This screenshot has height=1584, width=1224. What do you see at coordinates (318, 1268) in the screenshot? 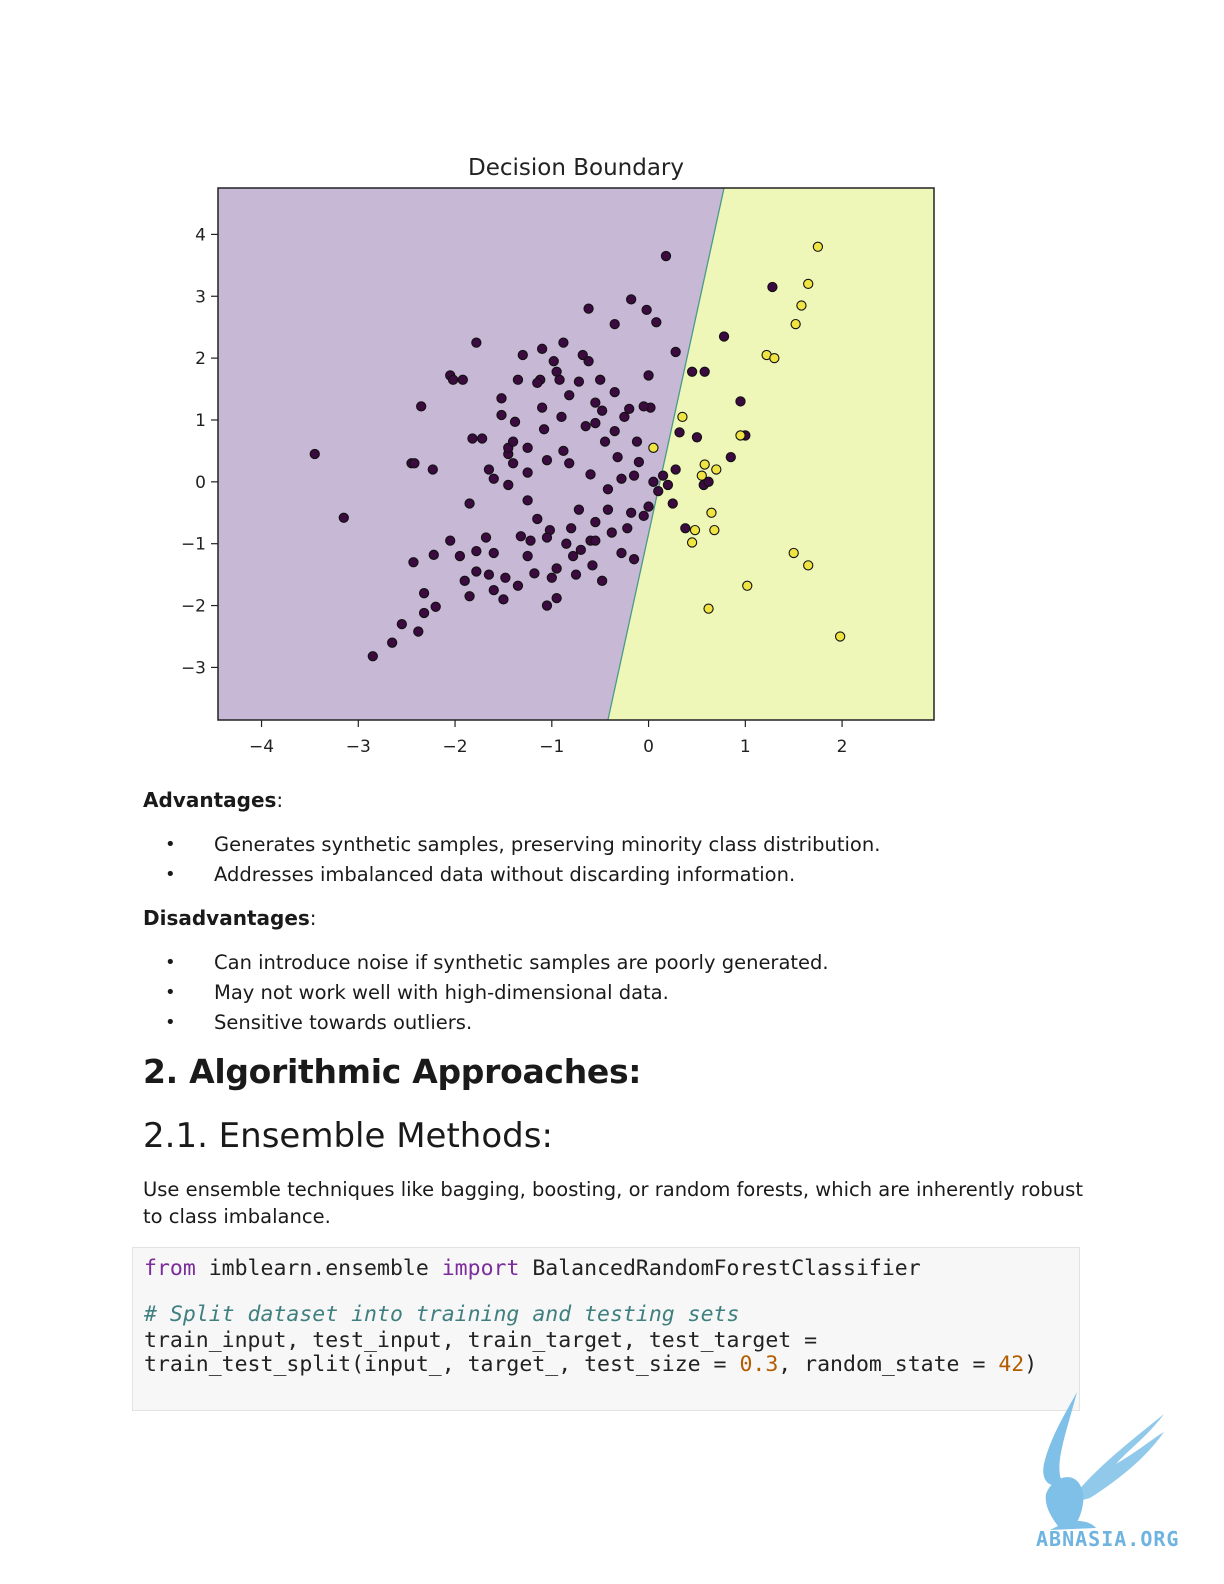
I see `code-text: imblearn.ensemble` at bounding box center [318, 1268].